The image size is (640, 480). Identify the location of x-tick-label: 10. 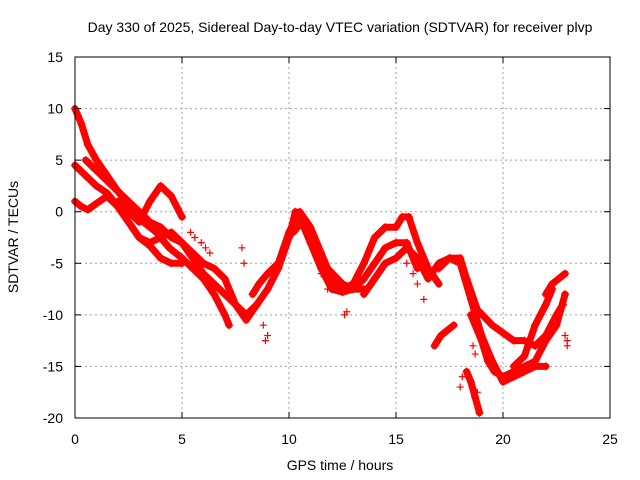
(289, 439).